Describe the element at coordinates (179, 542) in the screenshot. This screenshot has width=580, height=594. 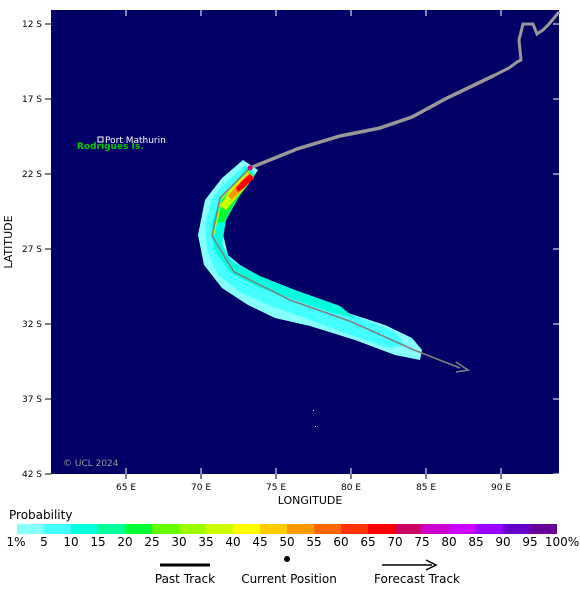
I see `legend-label: 30` at that location.